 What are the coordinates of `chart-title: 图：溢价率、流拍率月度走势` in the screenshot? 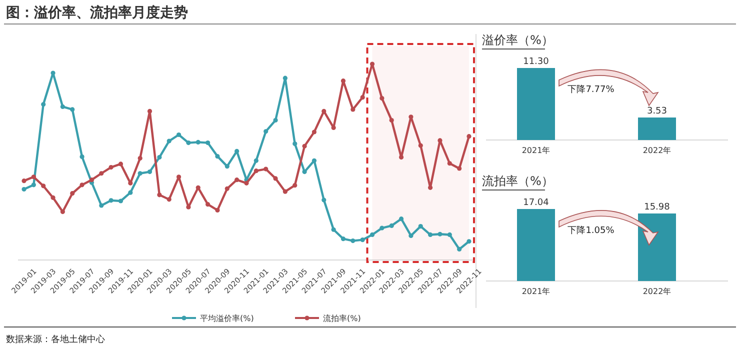 It's located at (97, 12).